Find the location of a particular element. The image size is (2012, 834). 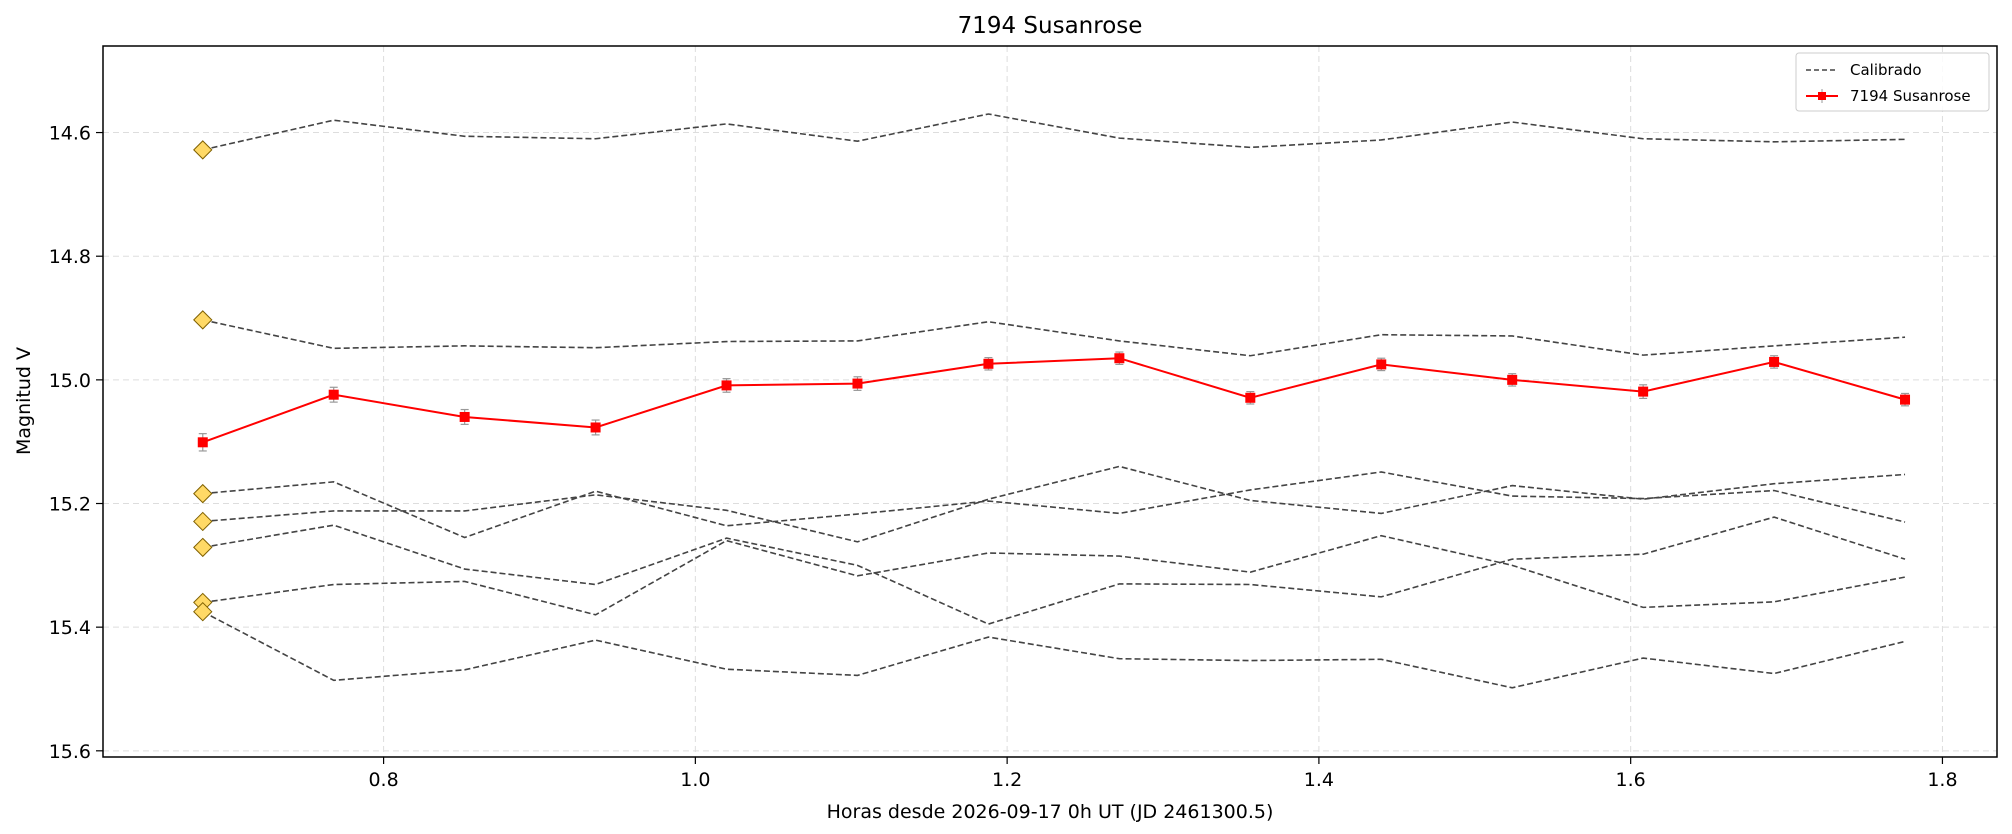

legend: Calibrado 7194 Susanrose is located at coordinates (1892, 82).